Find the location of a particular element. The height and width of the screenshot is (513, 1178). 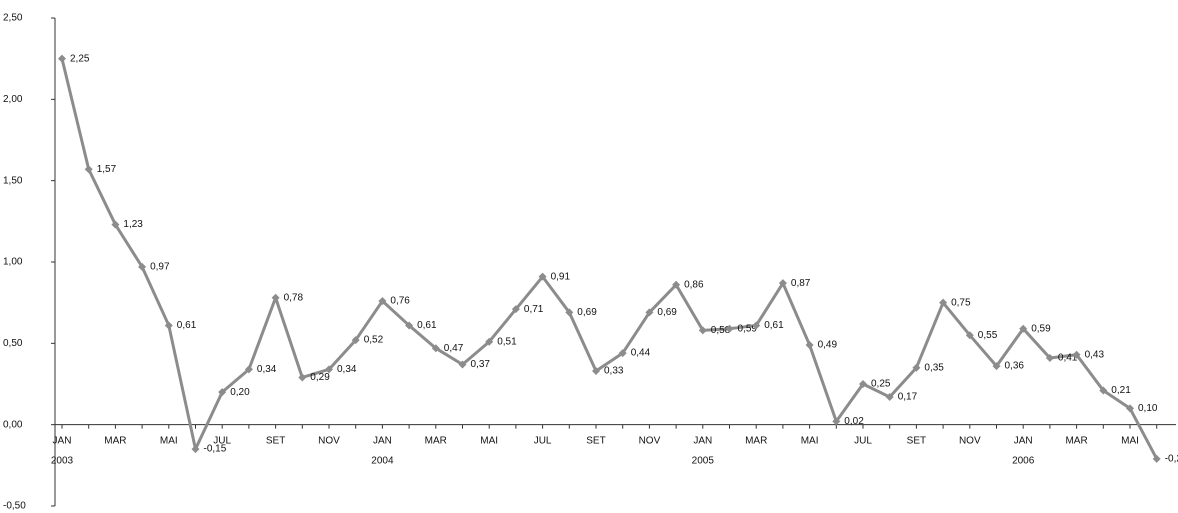

value-label: 1,23 is located at coordinates (133, 224).